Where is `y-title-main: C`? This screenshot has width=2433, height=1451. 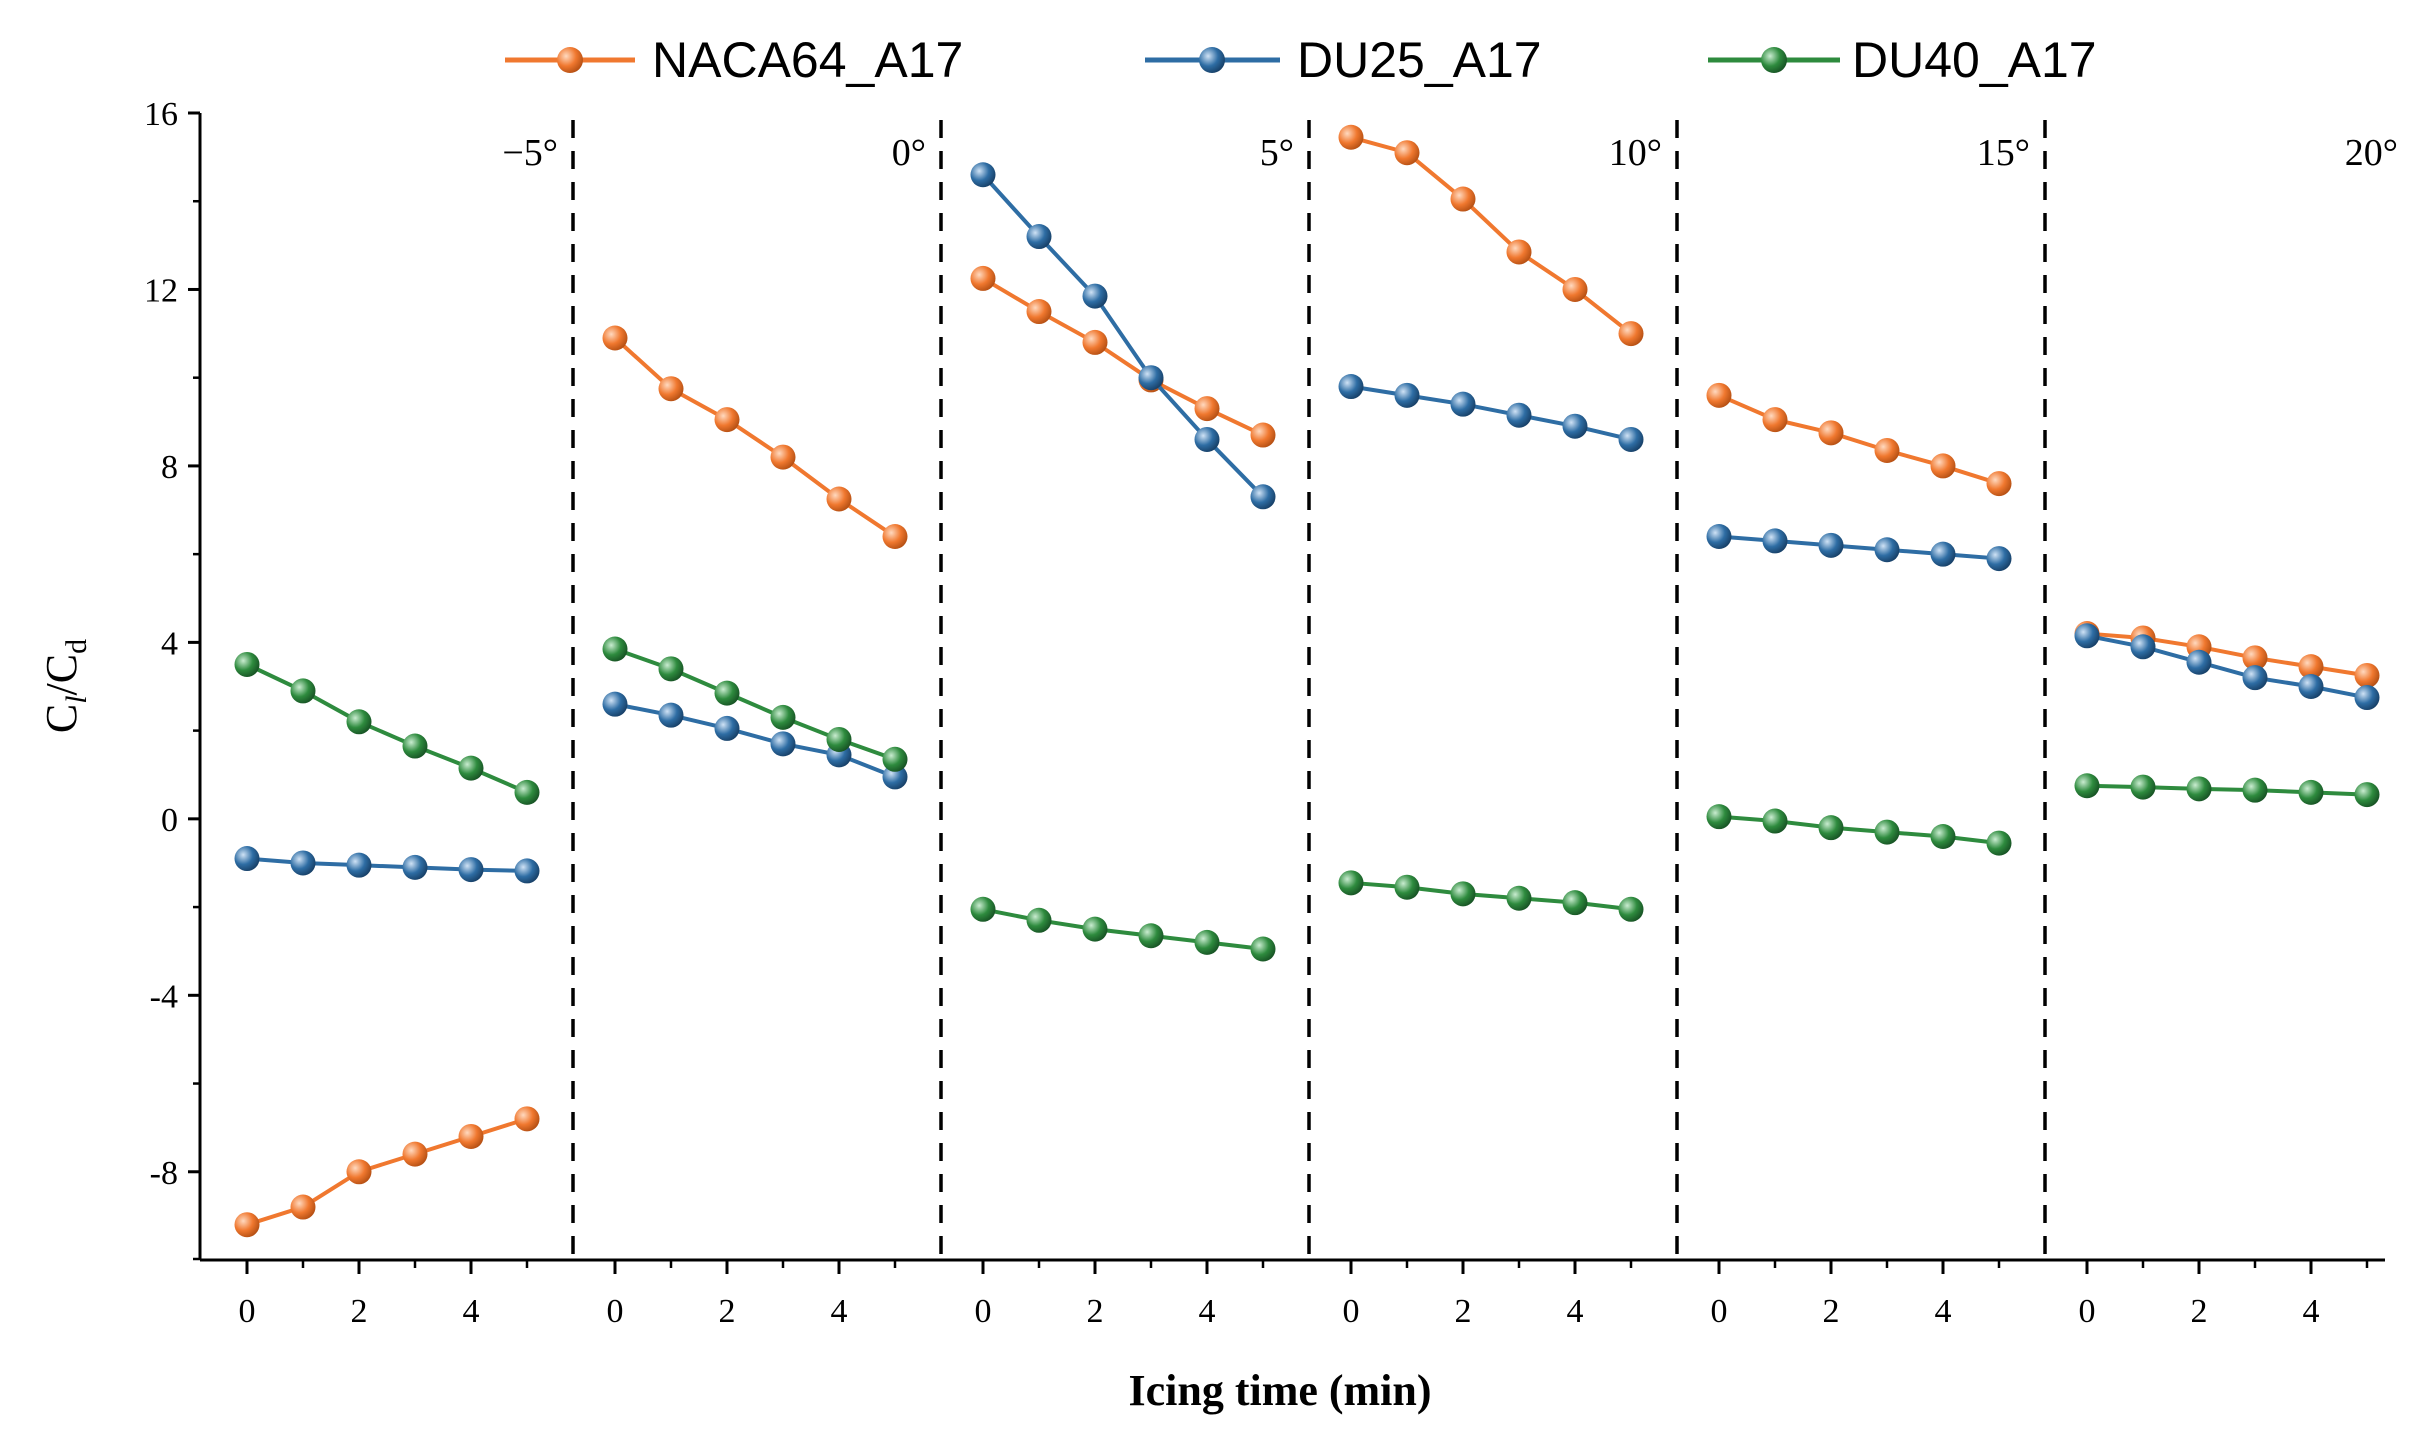 y-title-main: C is located at coordinates (61, 718).